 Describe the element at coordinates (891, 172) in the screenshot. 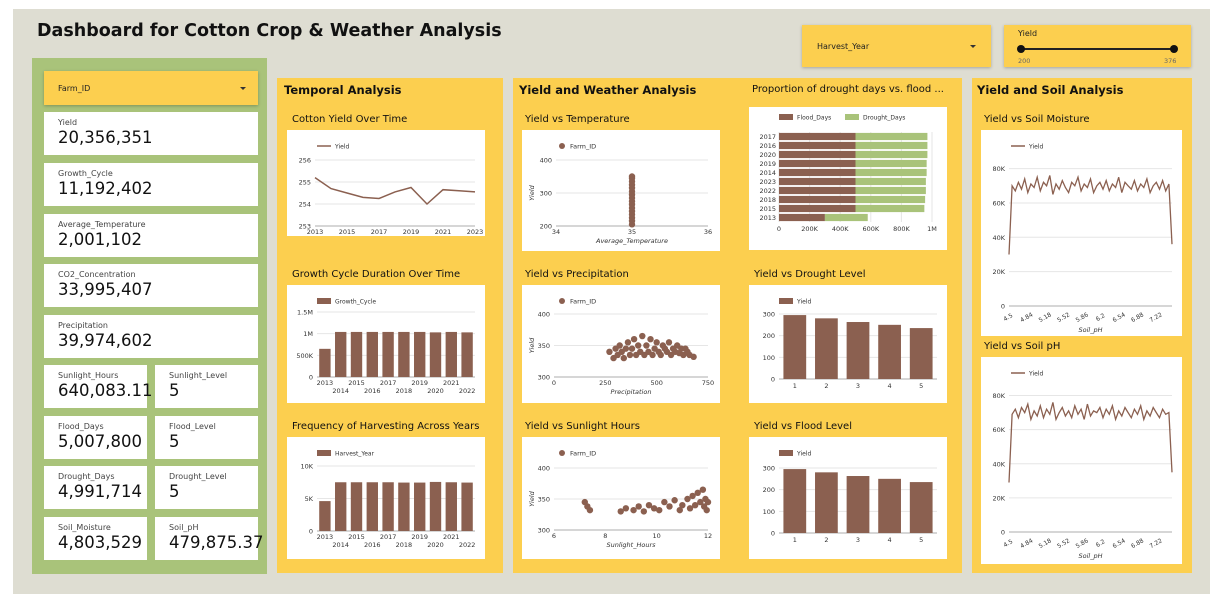

I see `bar-drought-2014` at that location.